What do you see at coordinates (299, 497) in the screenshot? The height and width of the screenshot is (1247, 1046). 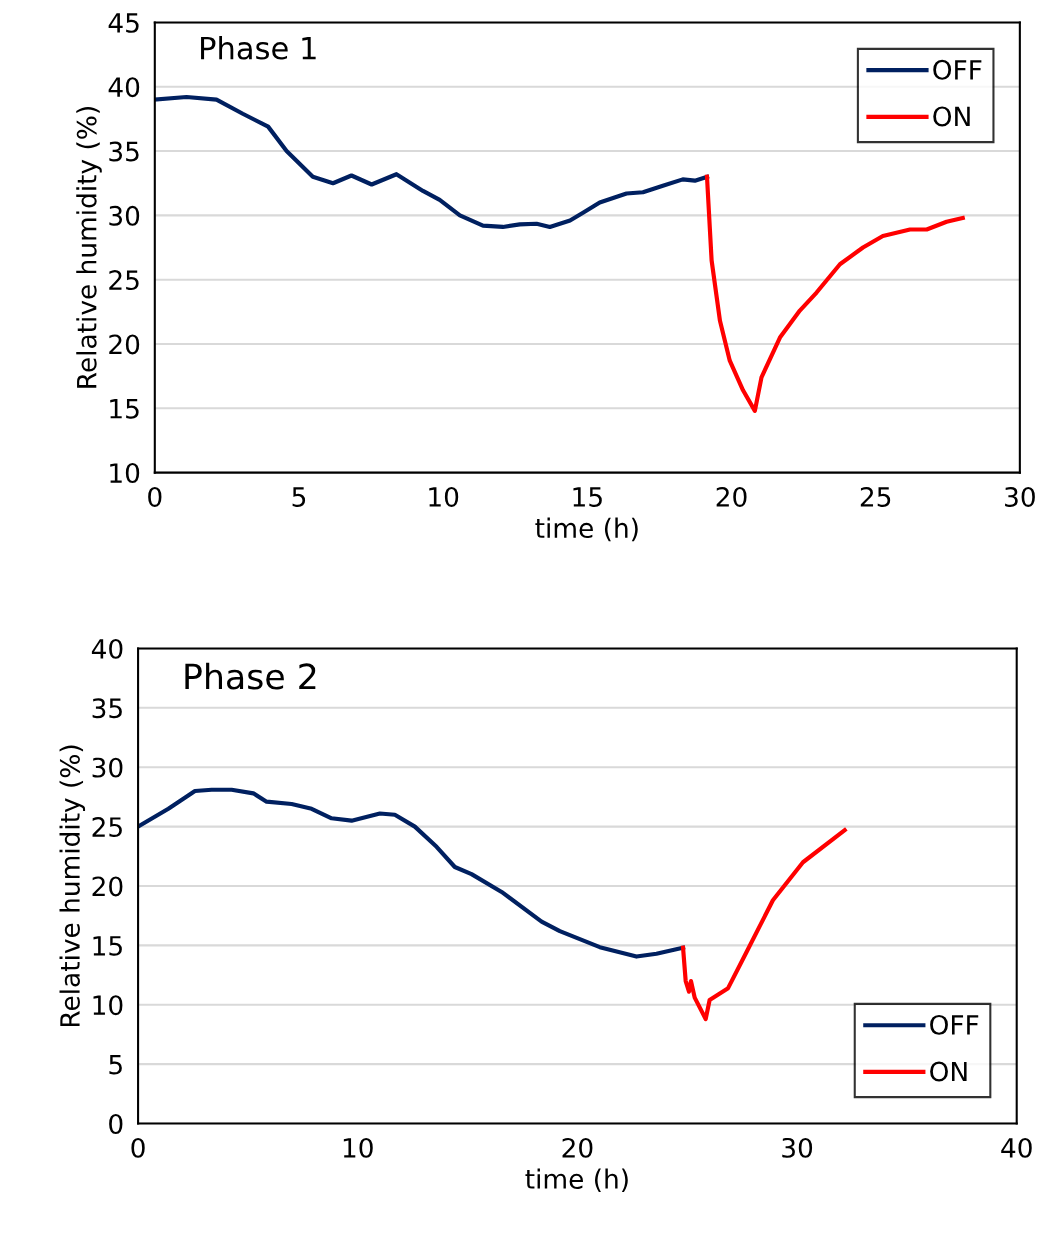 I see `x-tick-label: 5` at bounding box center [299, 497].